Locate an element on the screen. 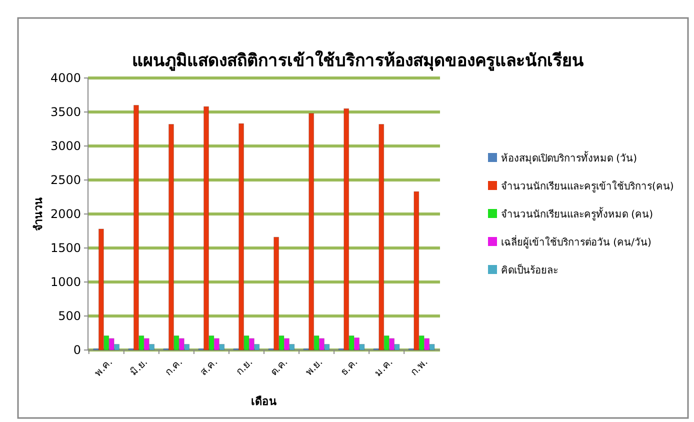  y-tick-label: 2000 is located at coordinates (65, 214).